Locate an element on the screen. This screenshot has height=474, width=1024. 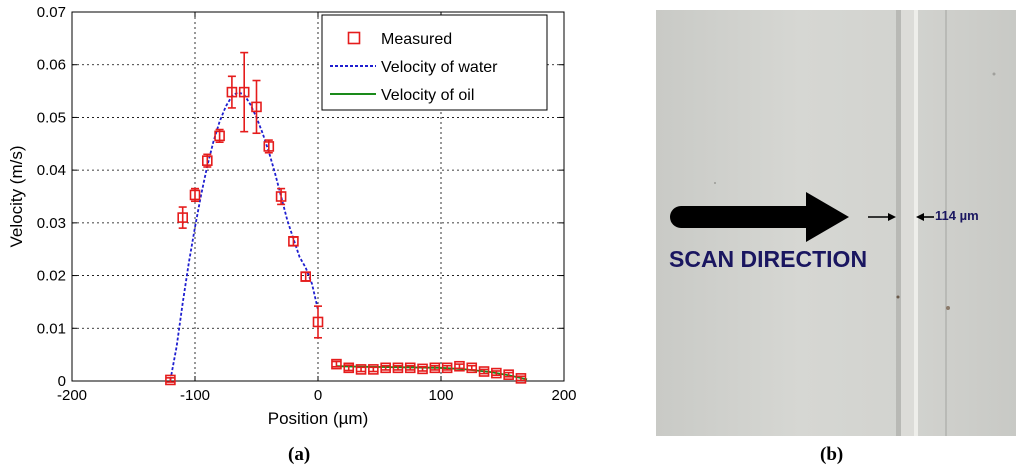
x-axis-label: Position (µm) is located at coordinates (318, 418).